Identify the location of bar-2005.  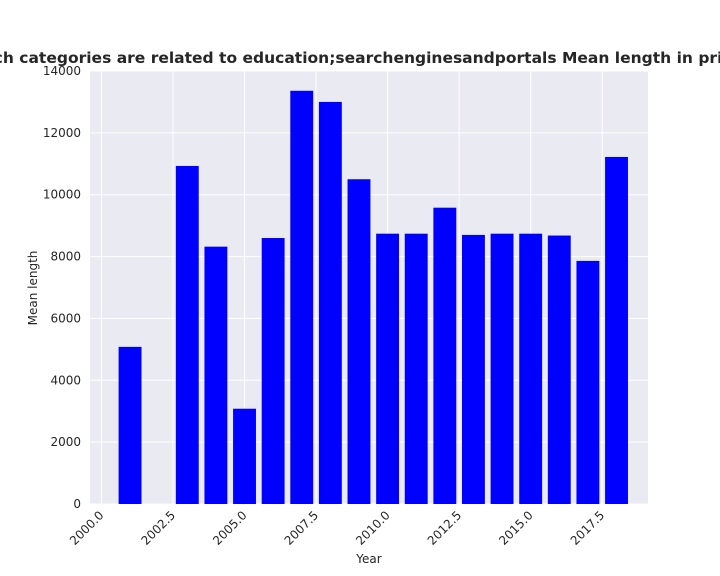
(244, 456).